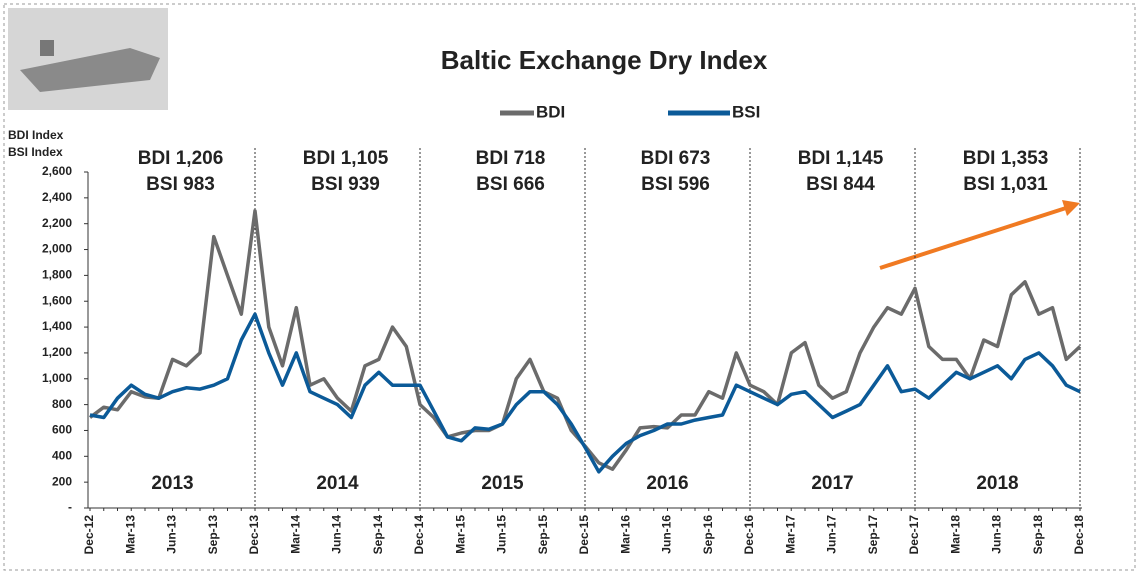 The image size is (1136, 571). I want to click on x-tick-label: Mar-13, so click(130, 534).